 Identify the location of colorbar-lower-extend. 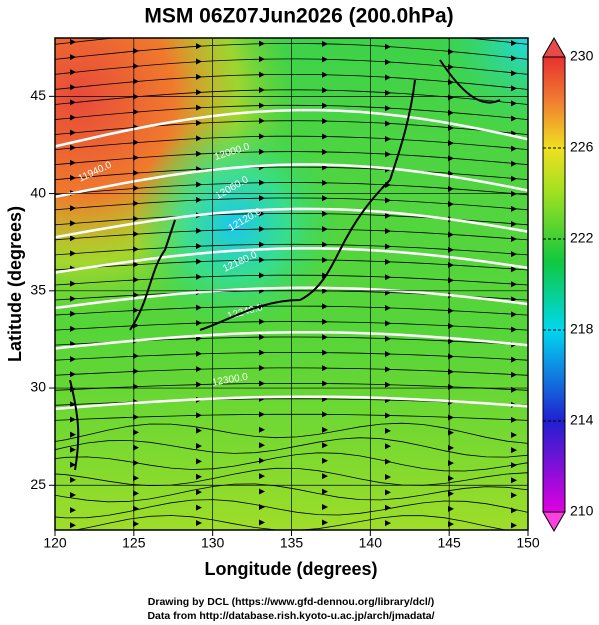
(554, 521).